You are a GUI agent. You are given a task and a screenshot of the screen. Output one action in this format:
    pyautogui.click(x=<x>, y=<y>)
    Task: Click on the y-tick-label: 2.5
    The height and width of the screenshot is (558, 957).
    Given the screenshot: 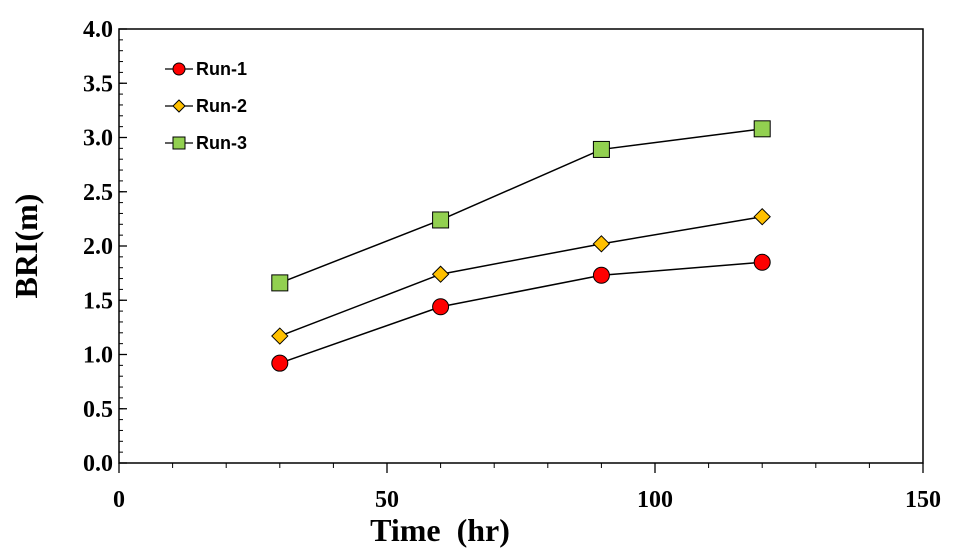 What is the action you would take?
    pyautogui.click(x=98, y=193)
    